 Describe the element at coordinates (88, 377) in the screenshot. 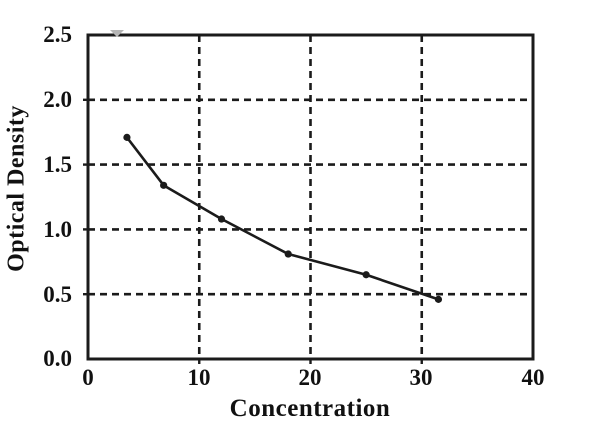

I see `x-tick-label: 0` at that location.